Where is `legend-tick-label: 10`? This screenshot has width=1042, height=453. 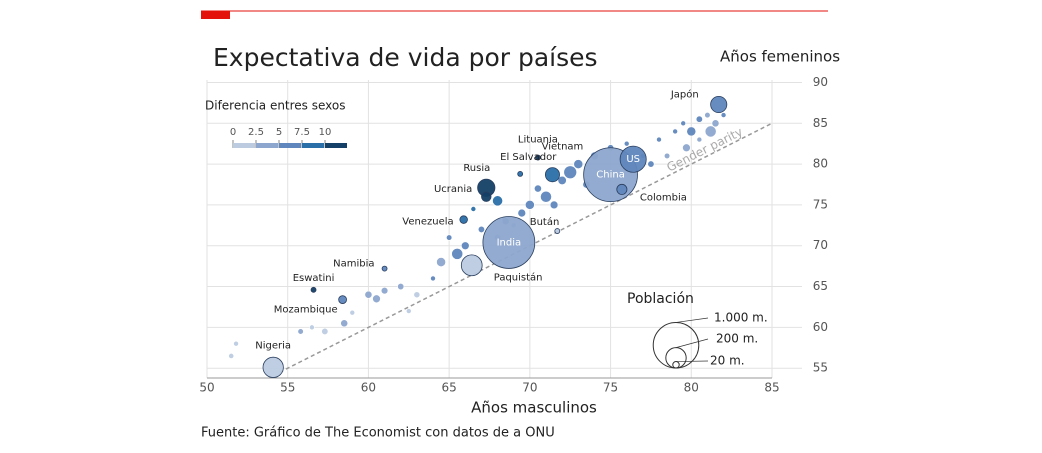
legend-tick-label: 10 is located at coordinates (325, 132).